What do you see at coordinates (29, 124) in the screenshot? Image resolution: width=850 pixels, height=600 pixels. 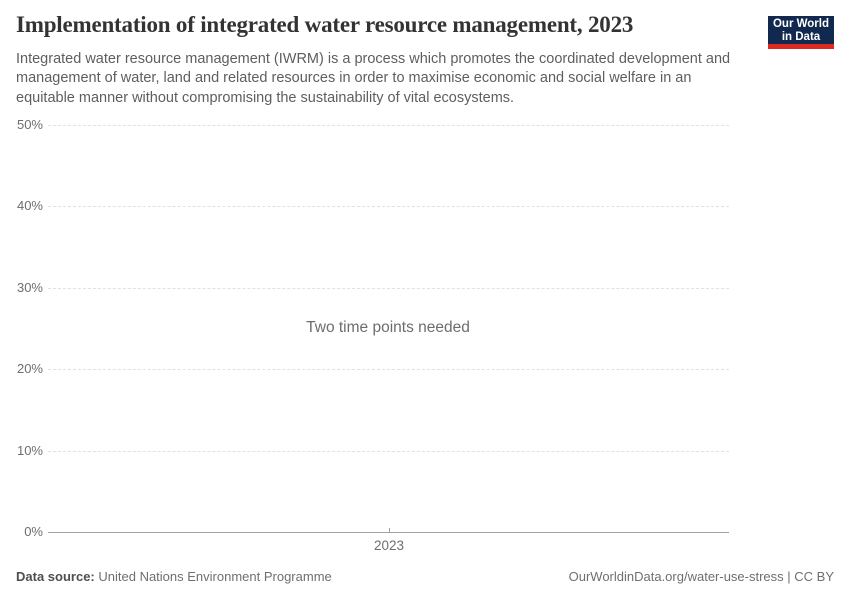 I see `y-tick-label: 50%` at bounding box center [29, 124].